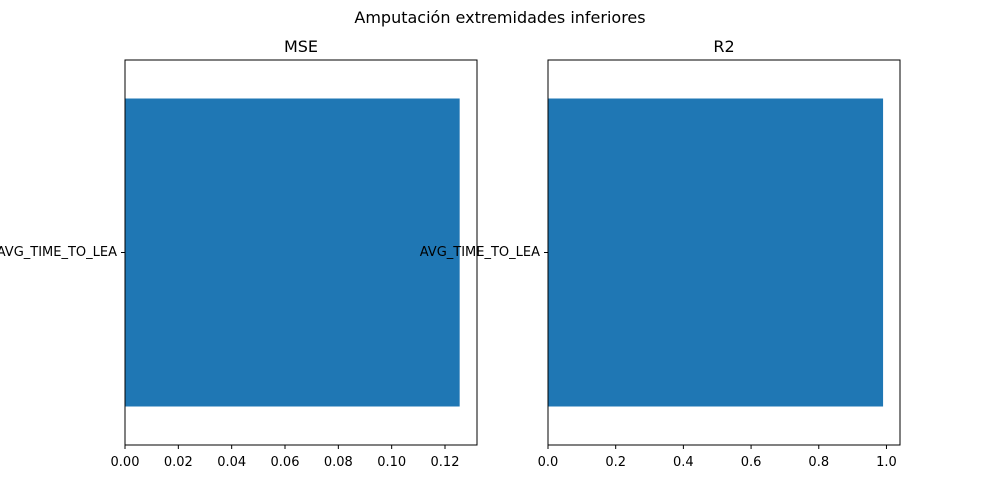 The image size is (1000, 500). I want to click on panel-title: R2, so click(723, 46).